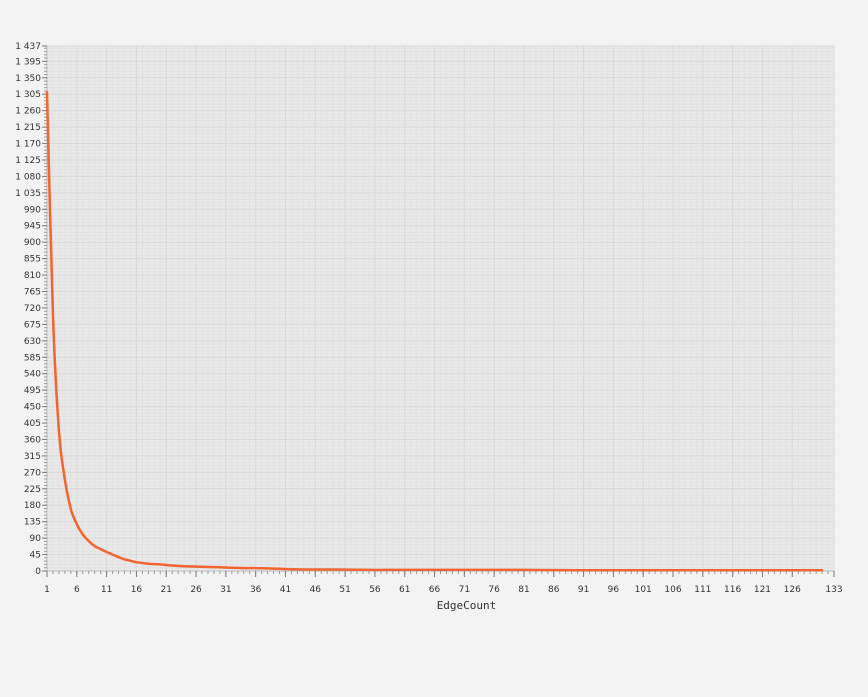 The image size is (868, 697). I want to click on x-axis-title: EdgeCount, so click(467, 605).